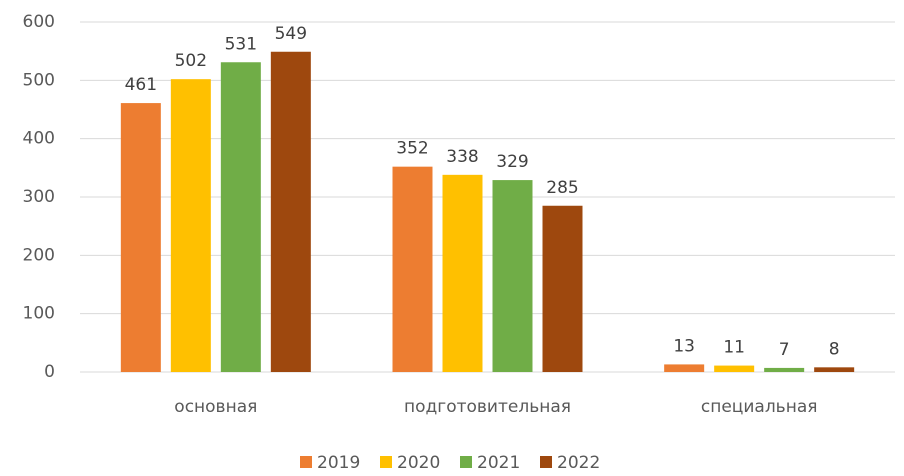 Image resolution: width=904 pixels, height=476 pixels. I want to click on legend-label: 2019, so click(338, 462).